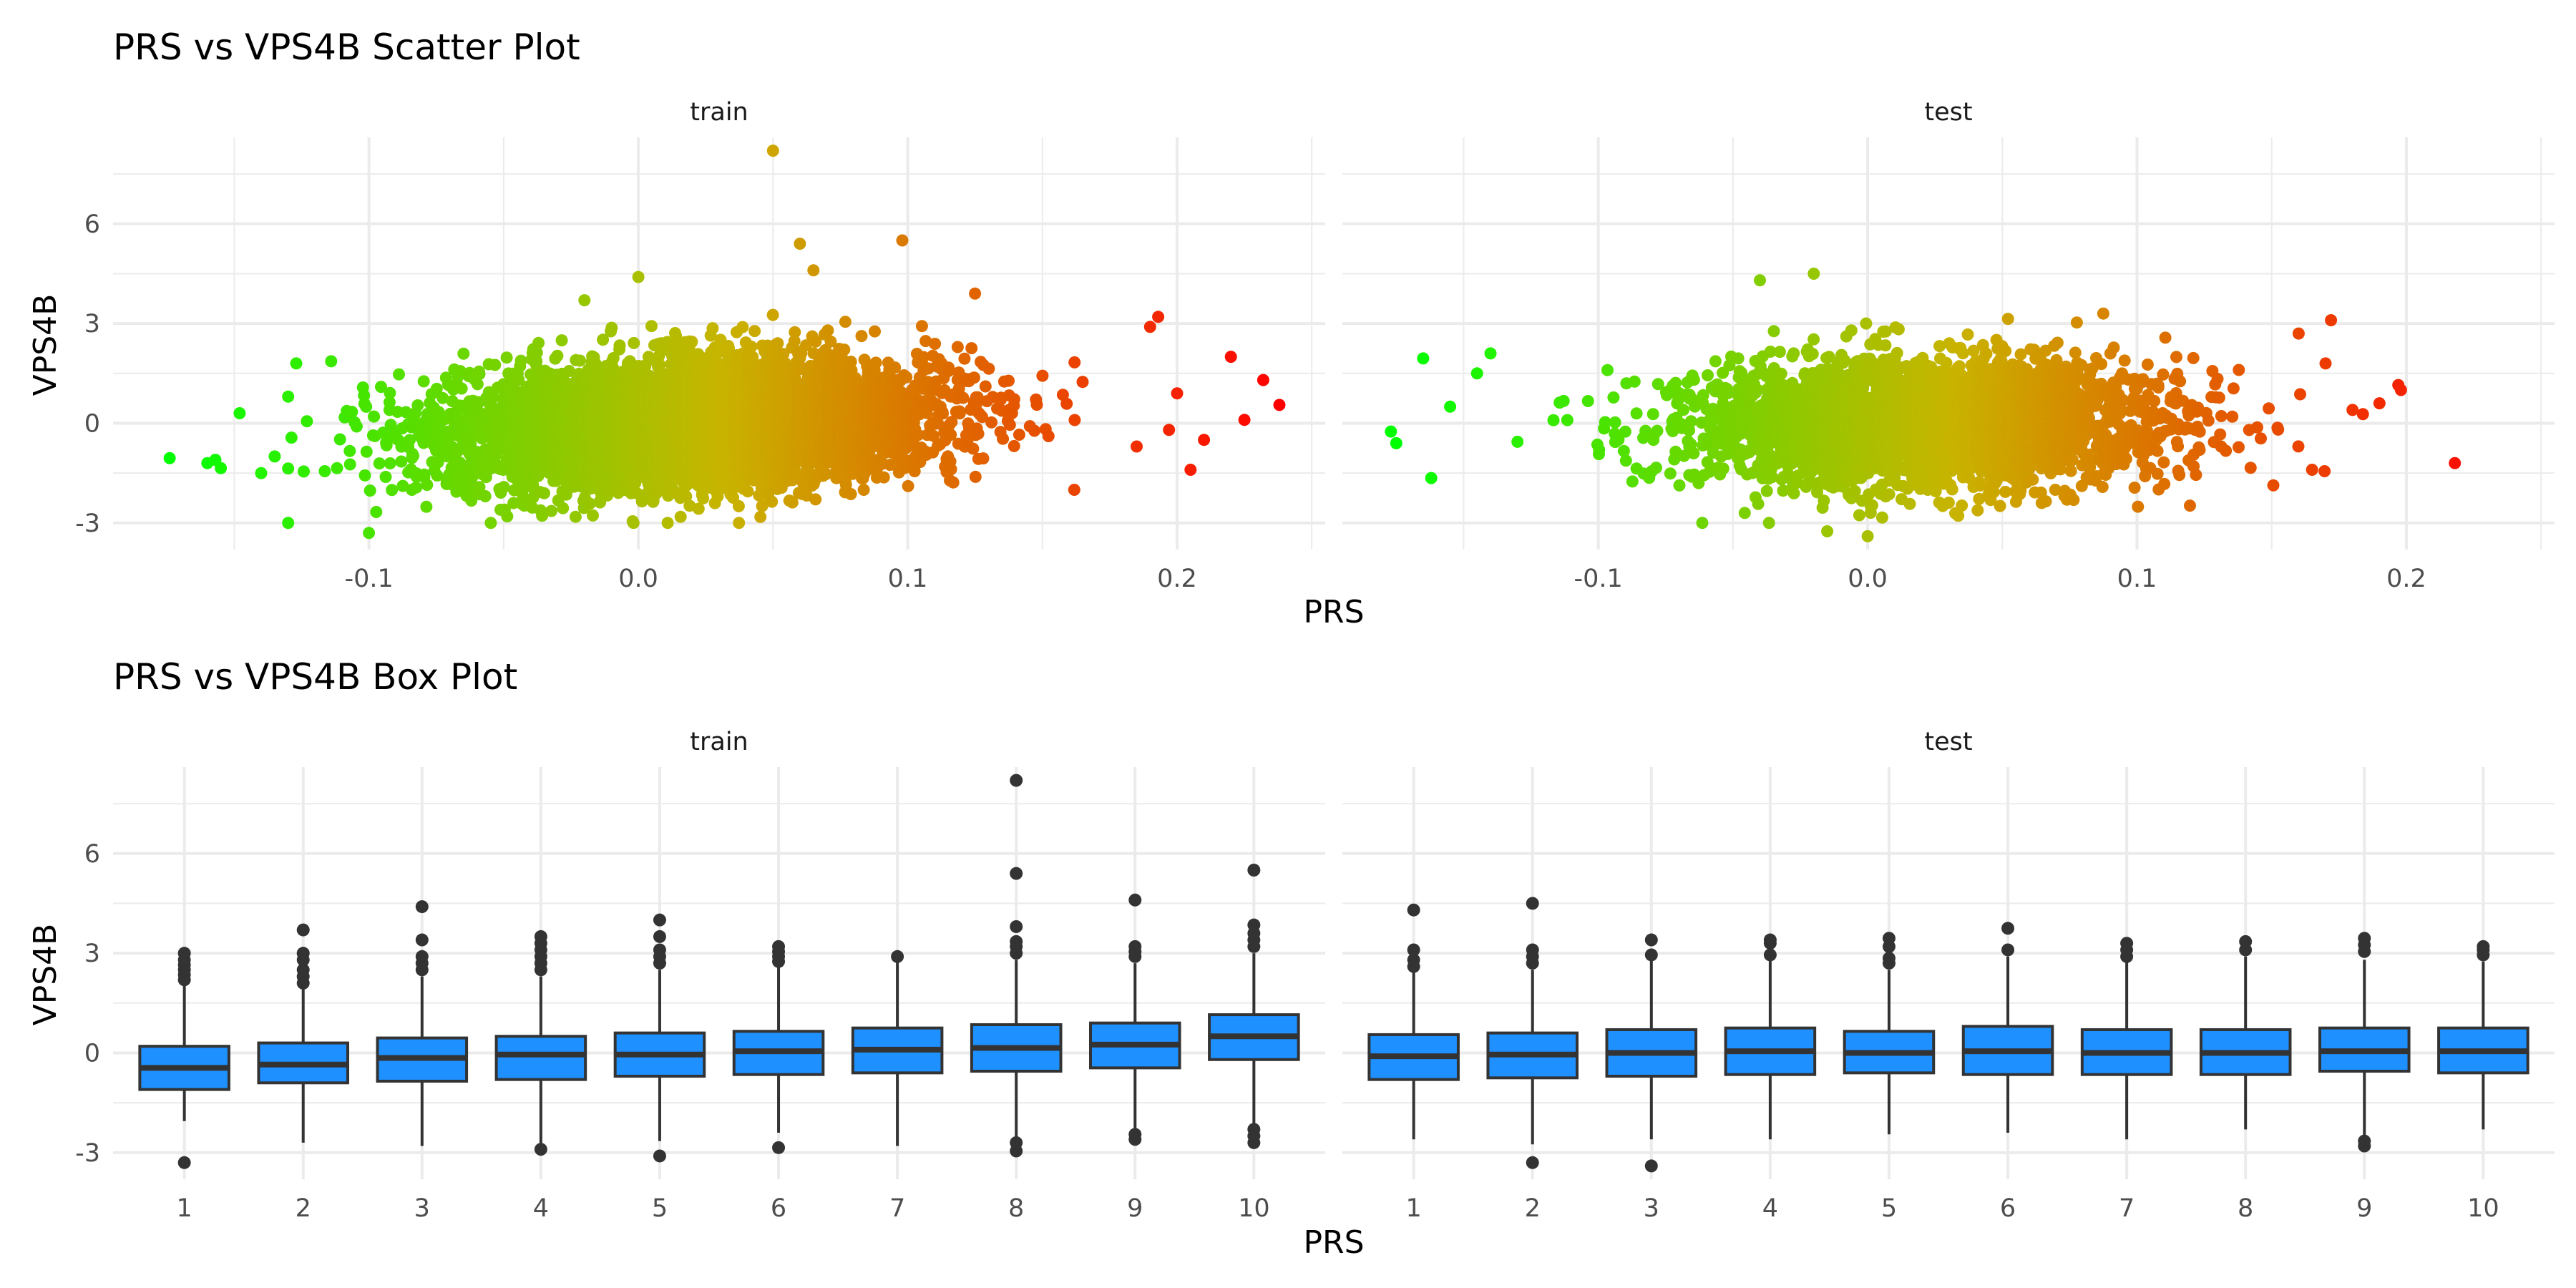  I want to click on scatter-strip-train: train, so click(719, 112).